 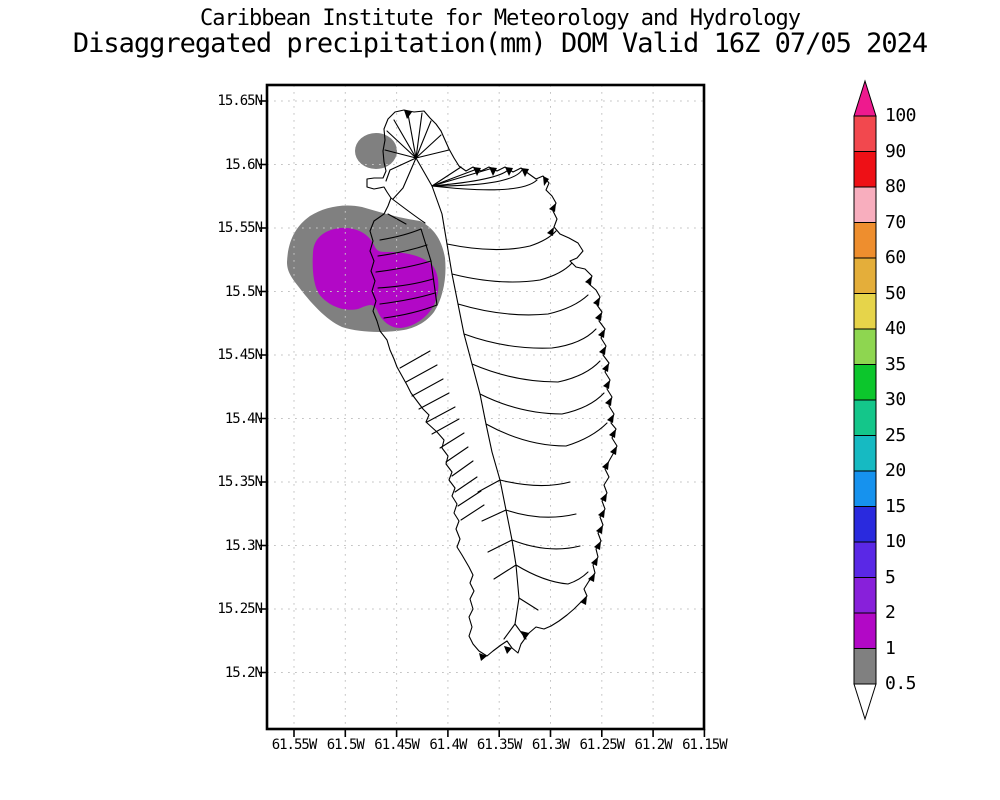 I want to click on lon-label: 61.35W, so click(x=499, y=745).